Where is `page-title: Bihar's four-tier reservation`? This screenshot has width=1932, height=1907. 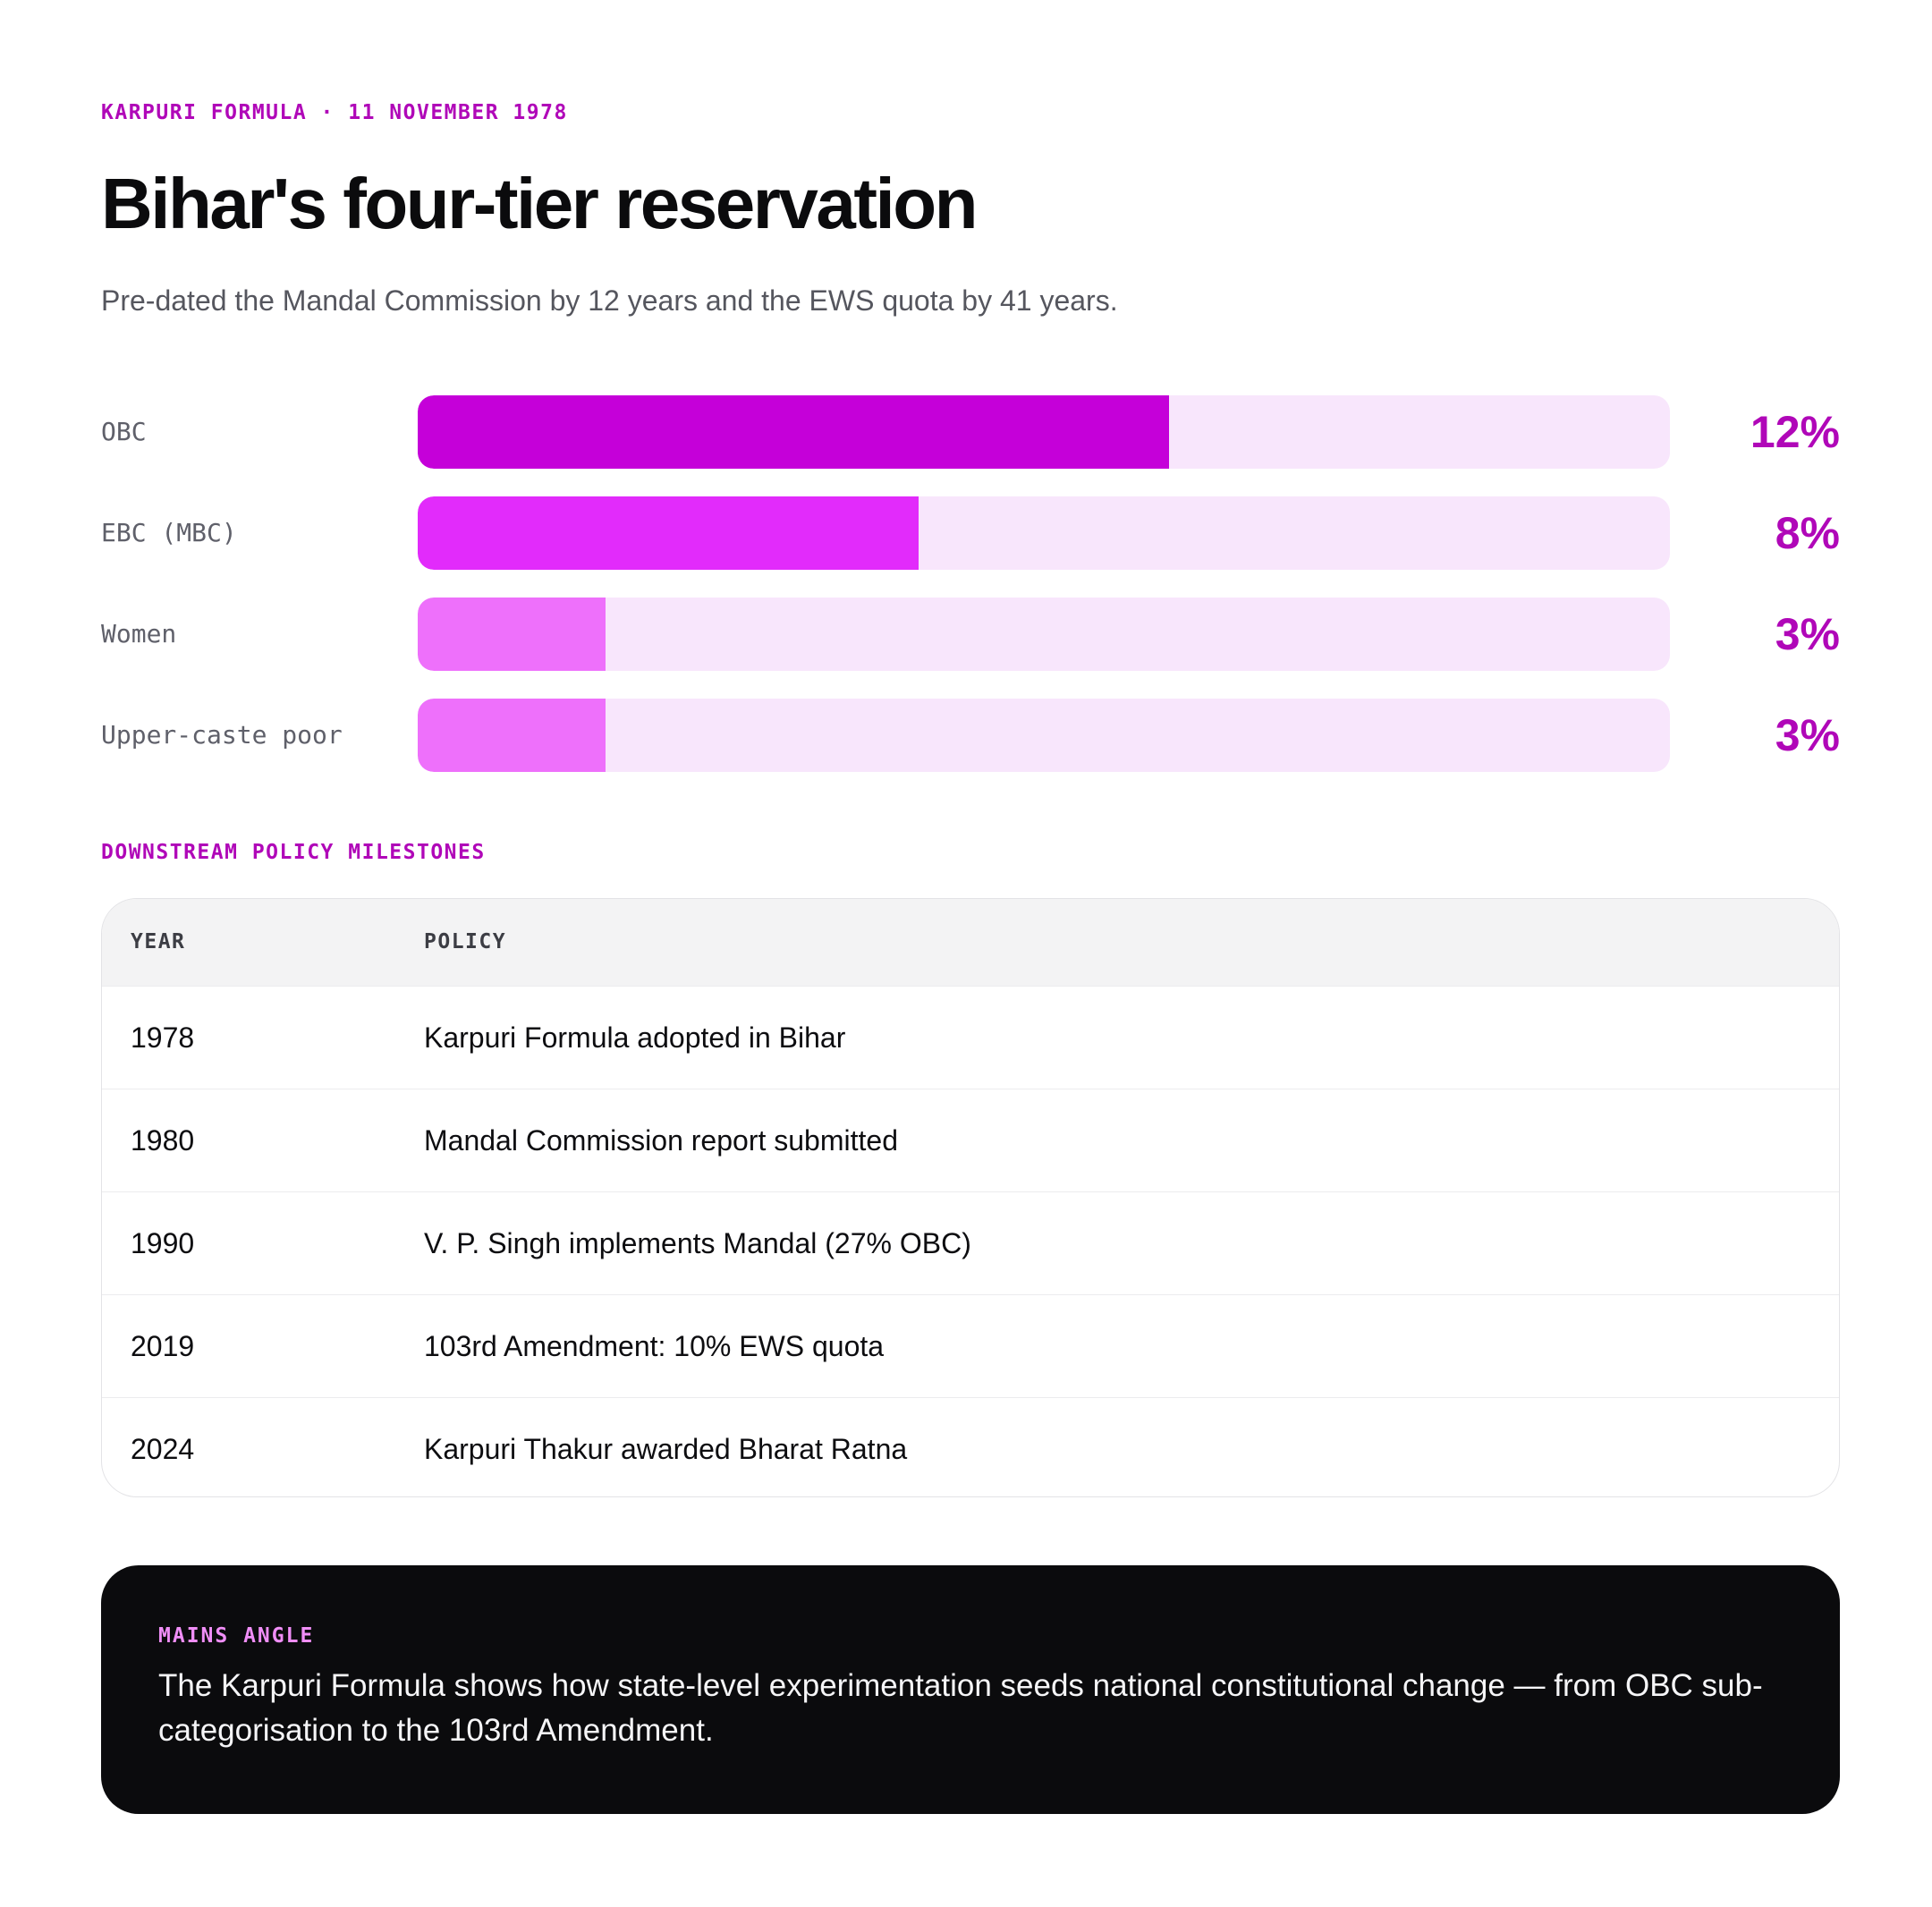 page-title: Bihar's four-tier reservation is located at coordinates (539, 203).